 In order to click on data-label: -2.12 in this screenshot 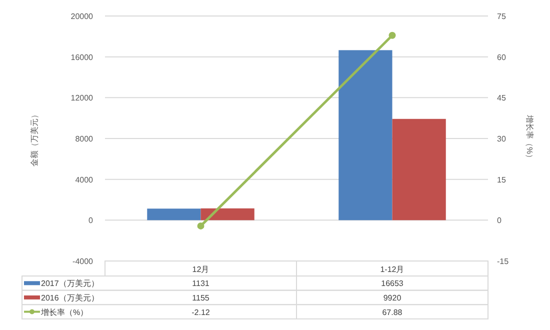, I will do `click(201, 312)`.